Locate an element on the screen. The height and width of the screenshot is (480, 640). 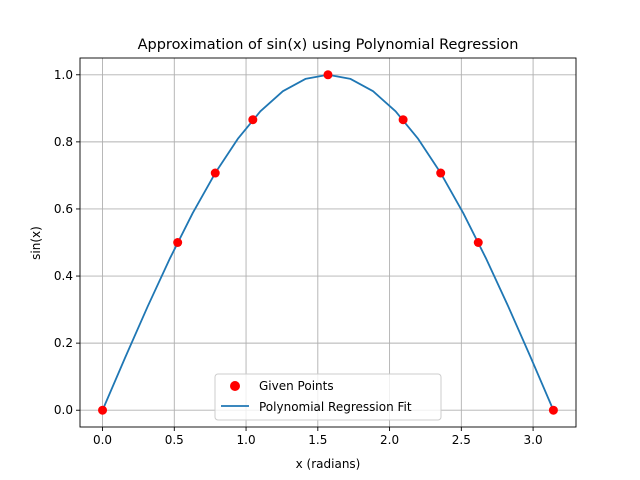
x-axis-label: x (radians) is located at coordinates (328, 464).